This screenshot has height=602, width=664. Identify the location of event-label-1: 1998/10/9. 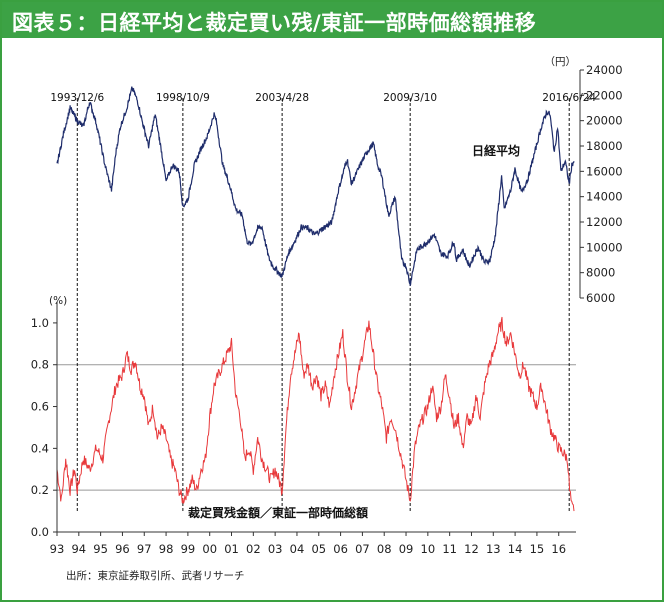
(183, 98).